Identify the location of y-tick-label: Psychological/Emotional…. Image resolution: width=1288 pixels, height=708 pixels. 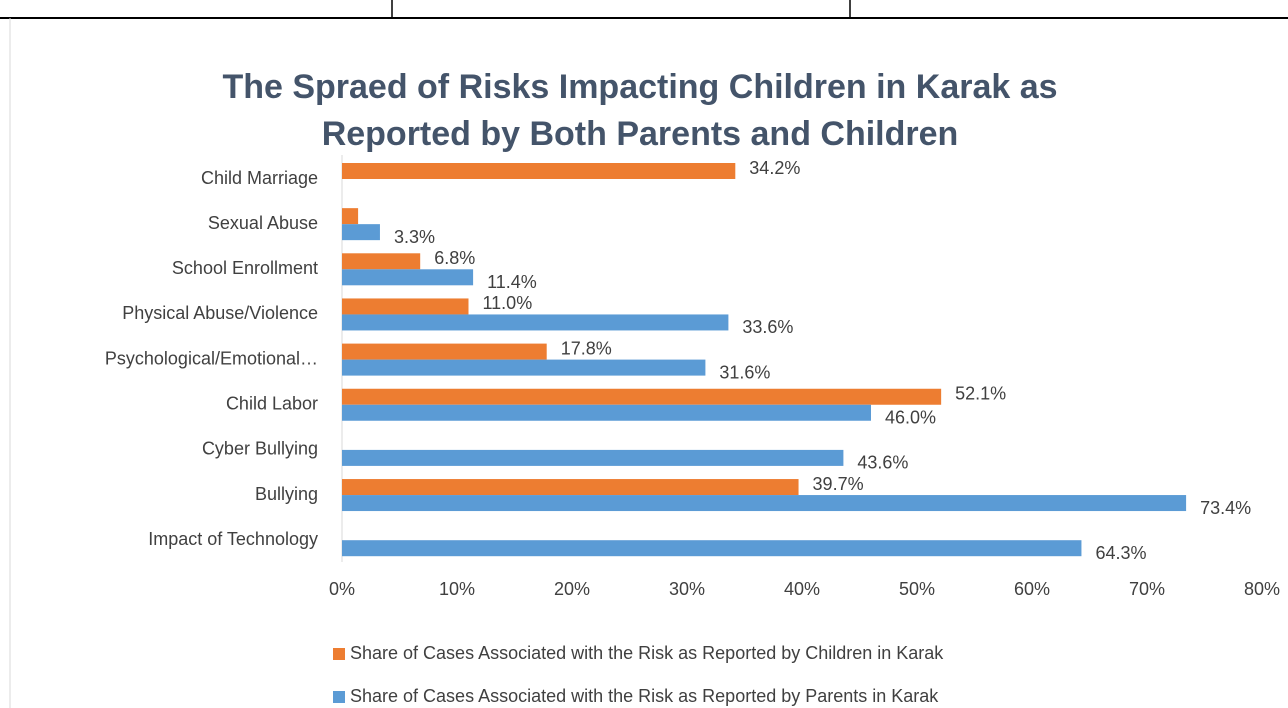
(211, 358).